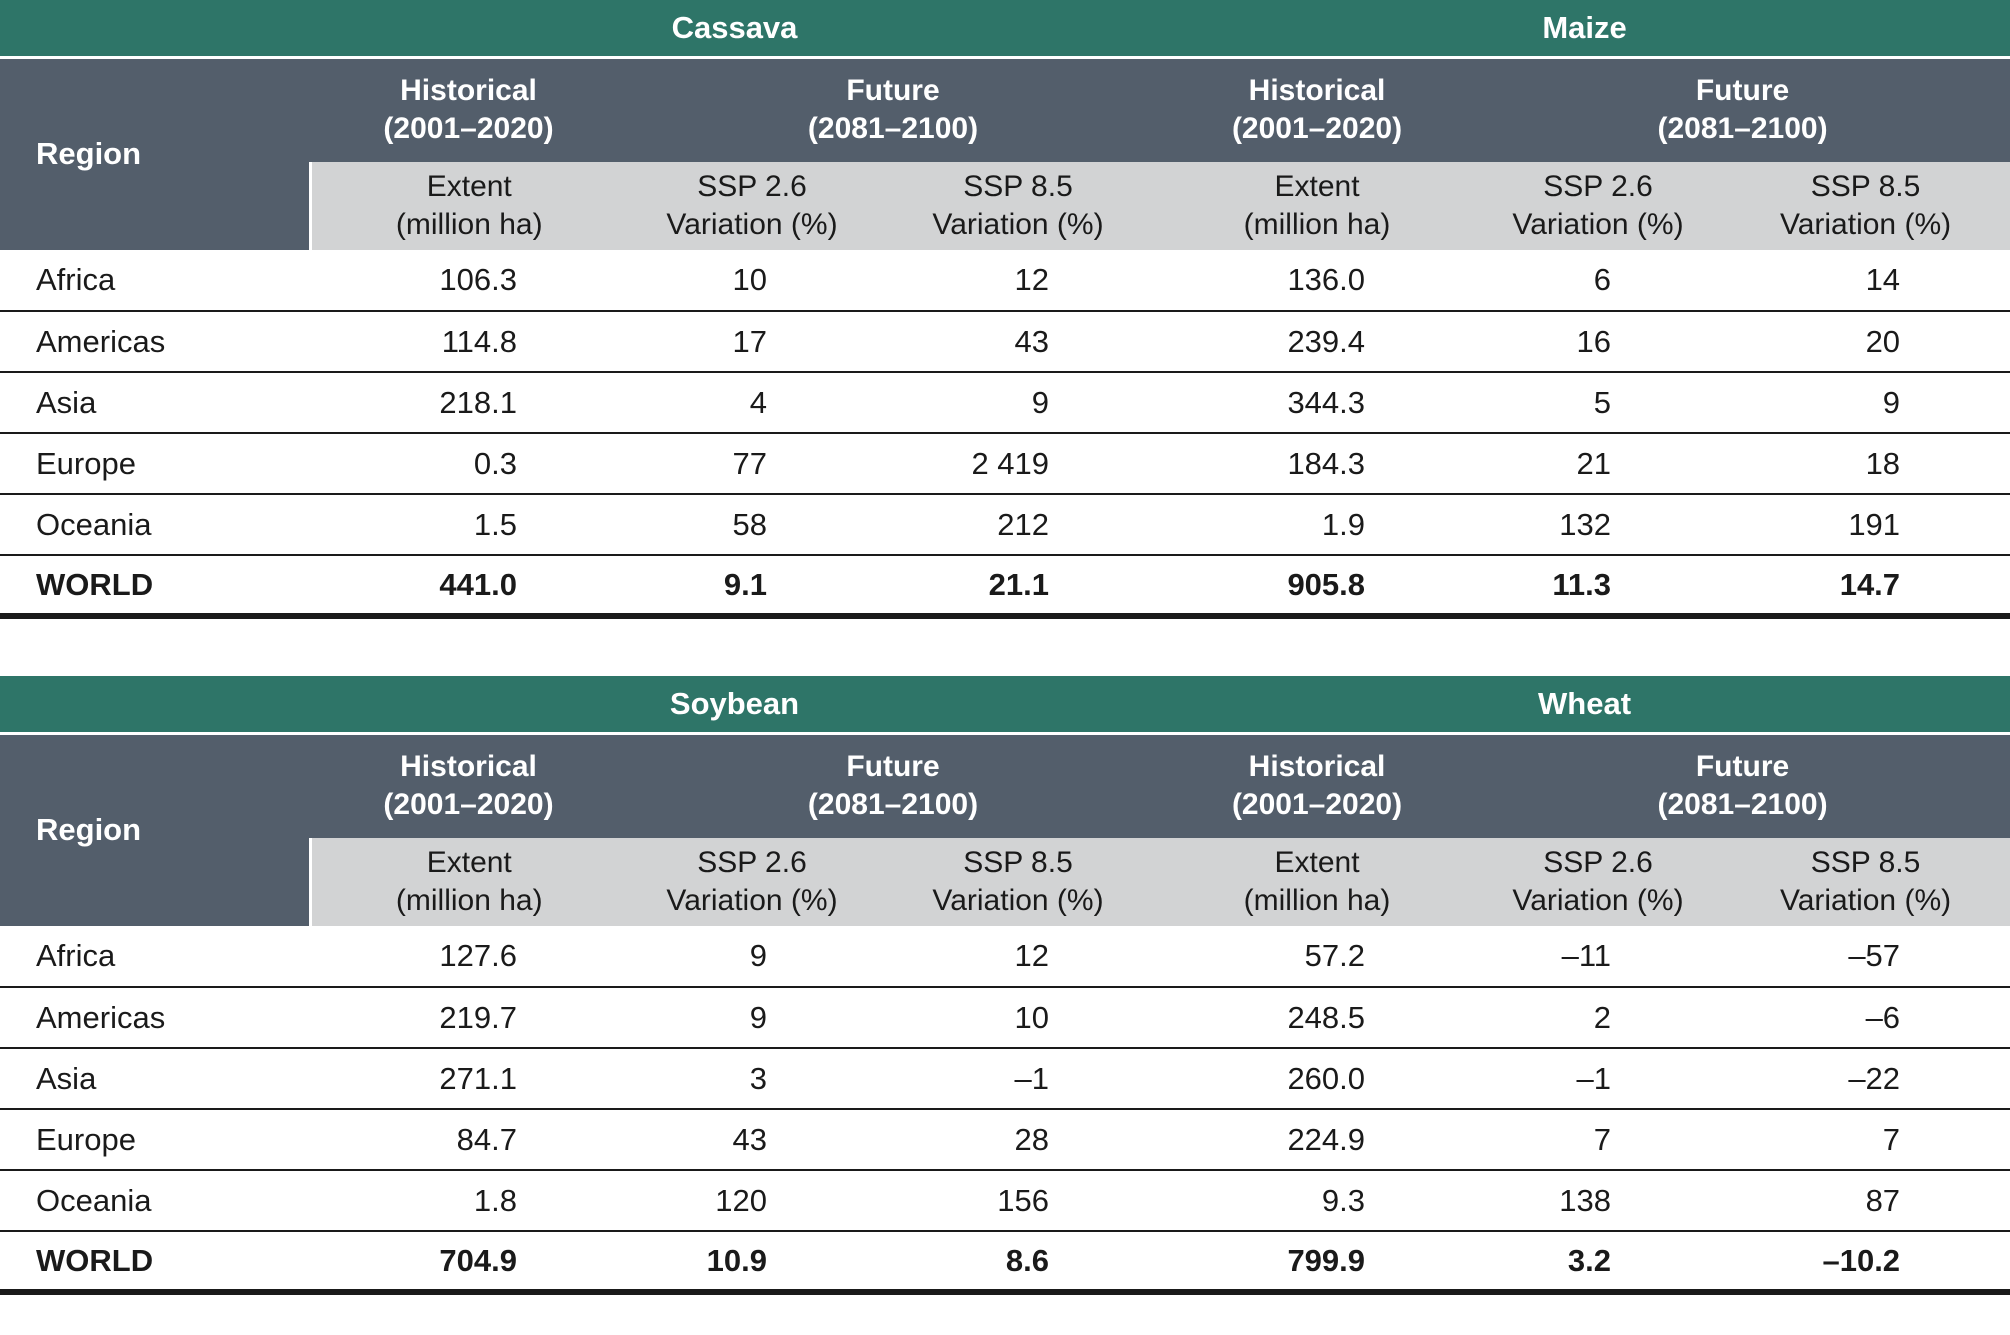 This screenshot has height=1335, width=2010. I want to click on value-cell: 9.3, so click(1317, 1200).